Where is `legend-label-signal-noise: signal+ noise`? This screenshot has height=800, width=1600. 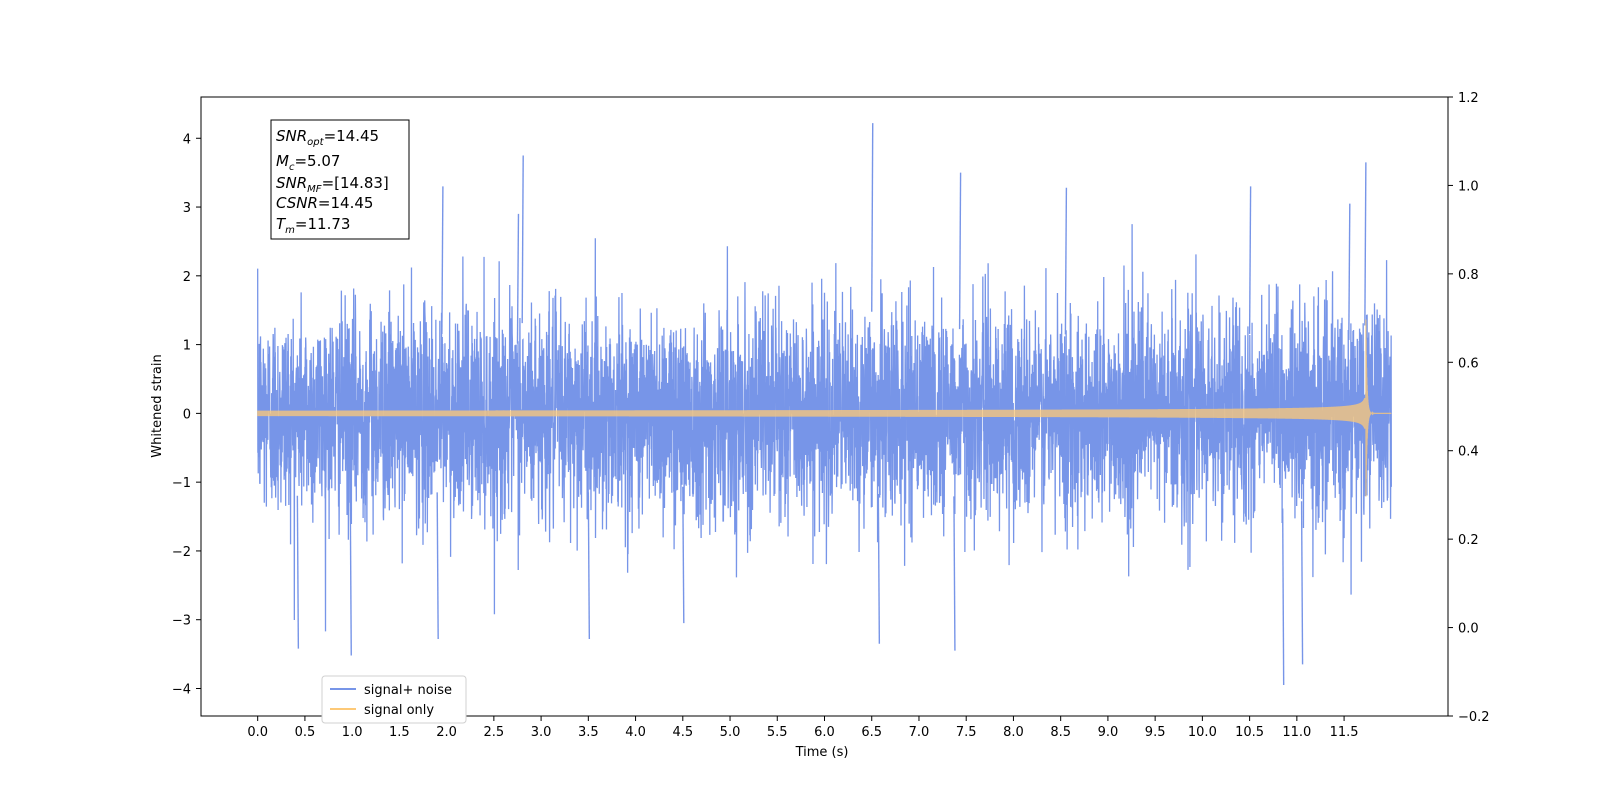 legend-label-signal-noise: signal+ noise is located at coordinates (408, 690).